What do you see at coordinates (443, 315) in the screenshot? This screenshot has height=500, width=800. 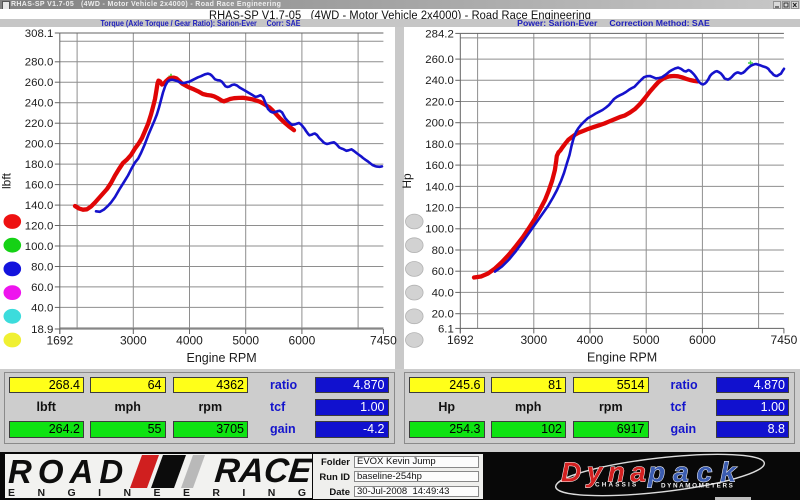 I see `svg-text: 20.0` at bounding box center [443, 315].